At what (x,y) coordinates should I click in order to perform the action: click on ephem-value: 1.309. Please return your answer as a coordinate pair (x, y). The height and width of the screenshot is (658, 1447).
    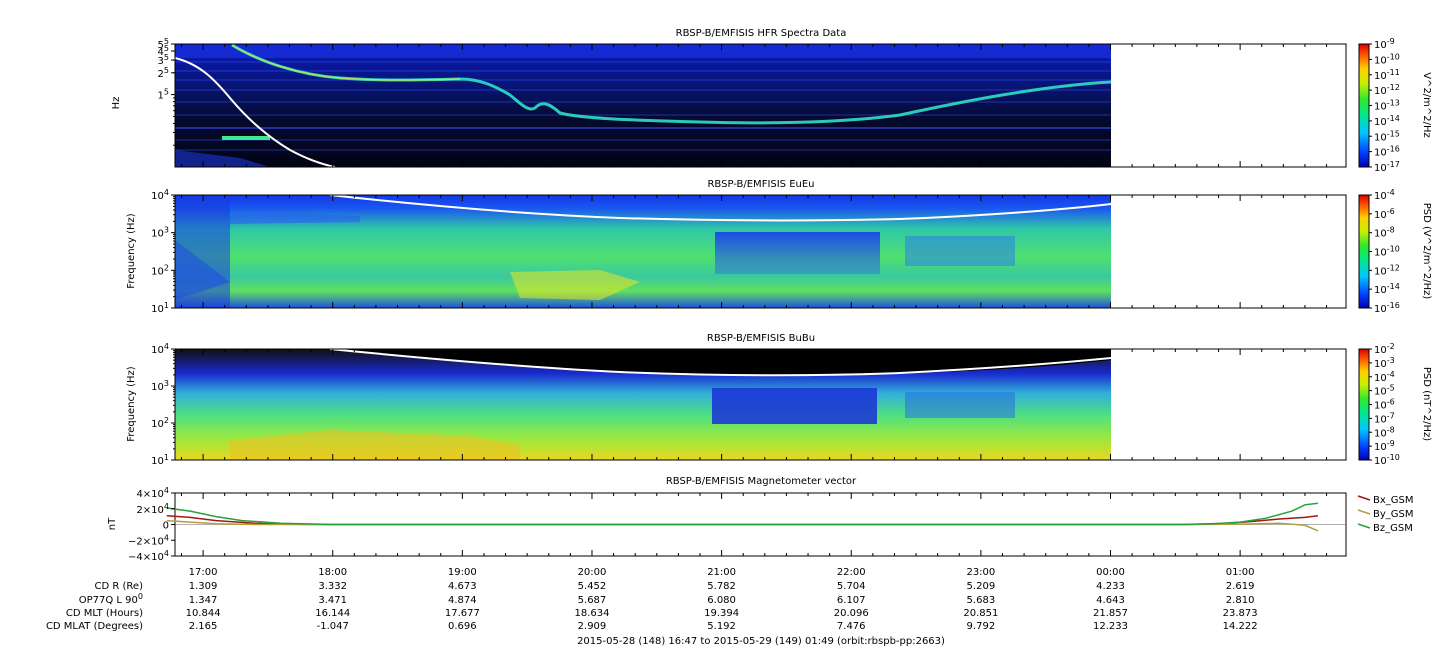
    Looking at the image, I should click on (203, 586).